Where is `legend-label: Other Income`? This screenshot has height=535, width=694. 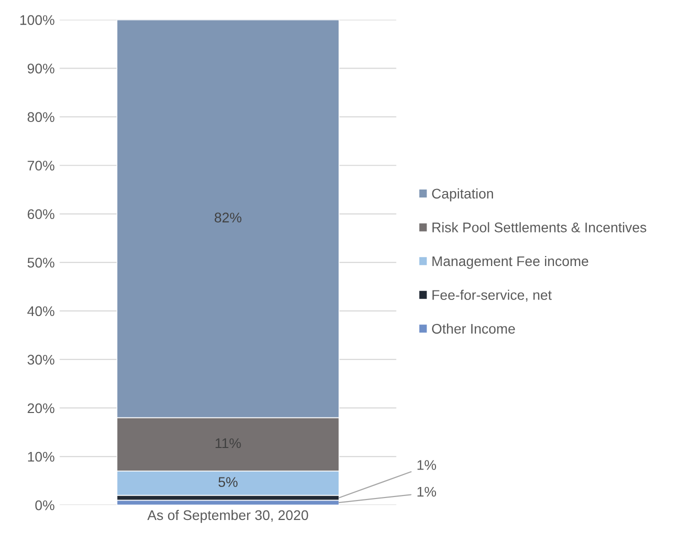
legend-label: Other Income is located at coordinates (473, 329).